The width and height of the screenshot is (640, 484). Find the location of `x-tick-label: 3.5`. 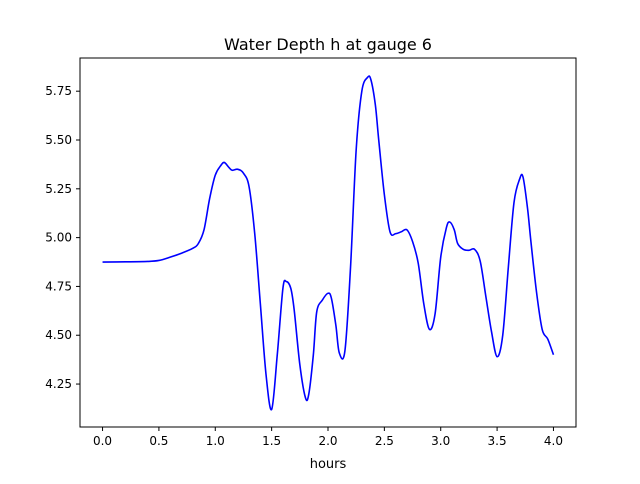

x-tick-label: 3.5 is located at coordinates (497, 441).